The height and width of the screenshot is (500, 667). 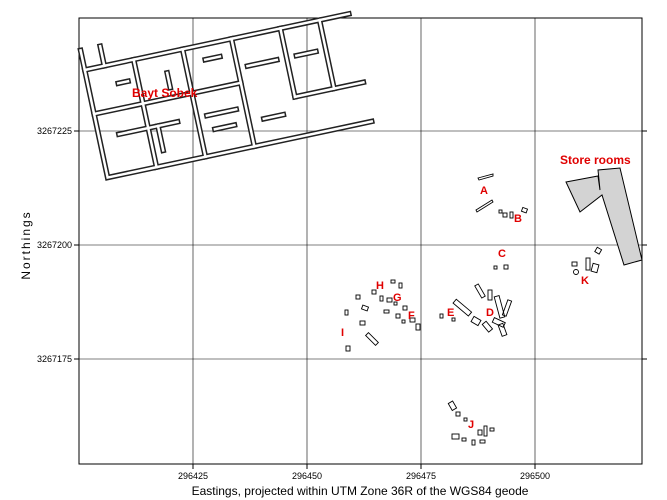 What do you see at coordinates (604, 216) in the screenshot?
I see `store-rooms-building` at bounding box center [604, 216].